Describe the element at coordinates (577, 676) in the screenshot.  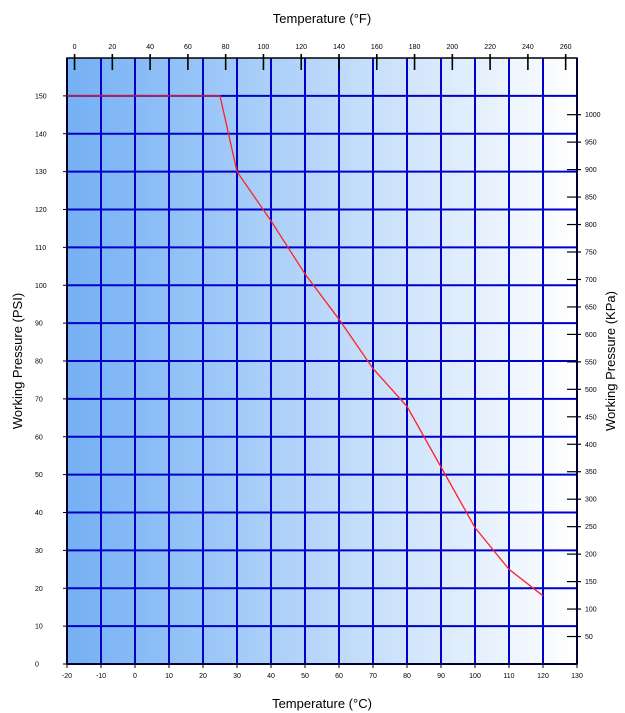
I see `x-tick-label-celsius: 130` at that location.